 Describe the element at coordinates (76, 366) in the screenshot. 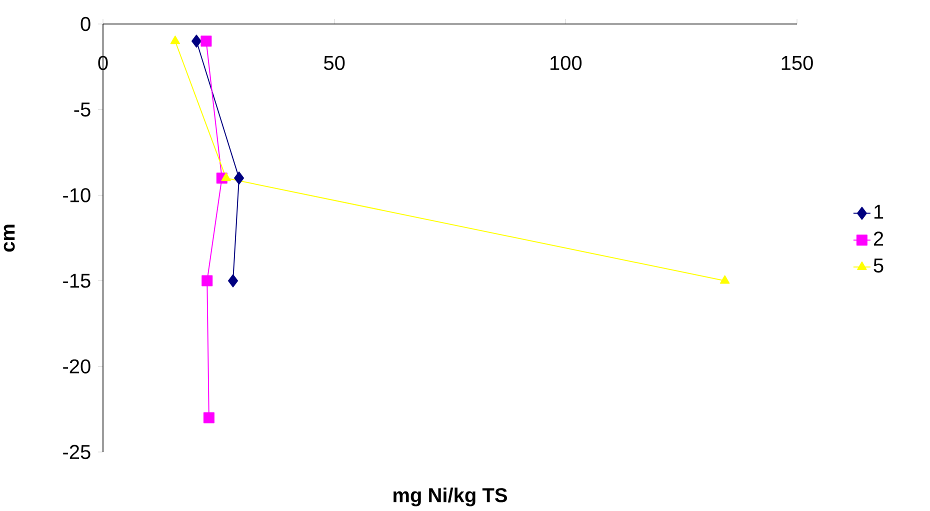

I see `y-tick-label: -20` at that location.